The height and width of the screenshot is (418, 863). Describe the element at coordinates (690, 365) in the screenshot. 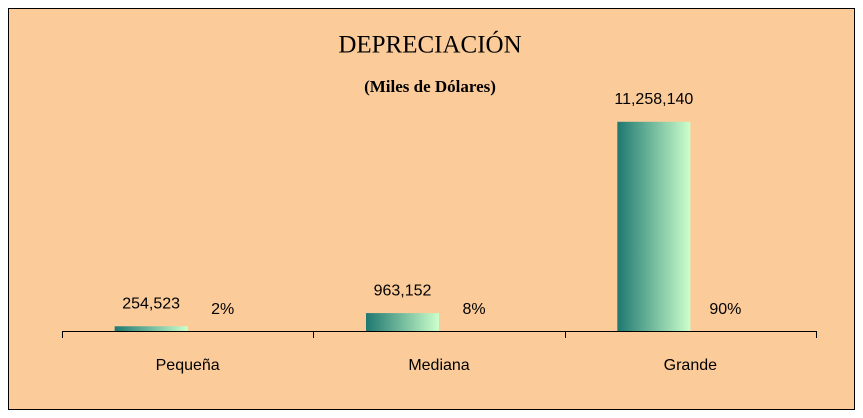

I see `x-tick-label: Grande` at that location.